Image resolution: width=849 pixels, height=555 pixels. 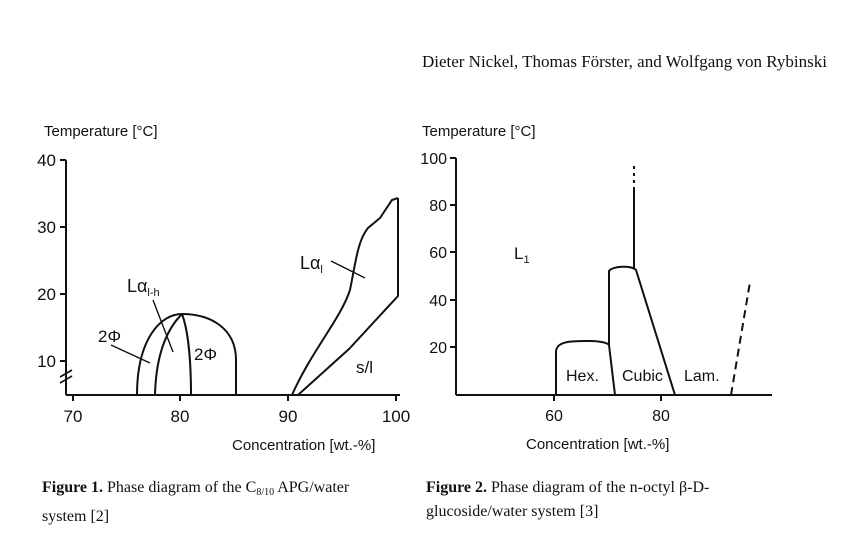 What do you see at coordinates (438, 253) in the screenshot?
I see `fig2-ytick-label-60: 60` at bounding box center [438, 253].